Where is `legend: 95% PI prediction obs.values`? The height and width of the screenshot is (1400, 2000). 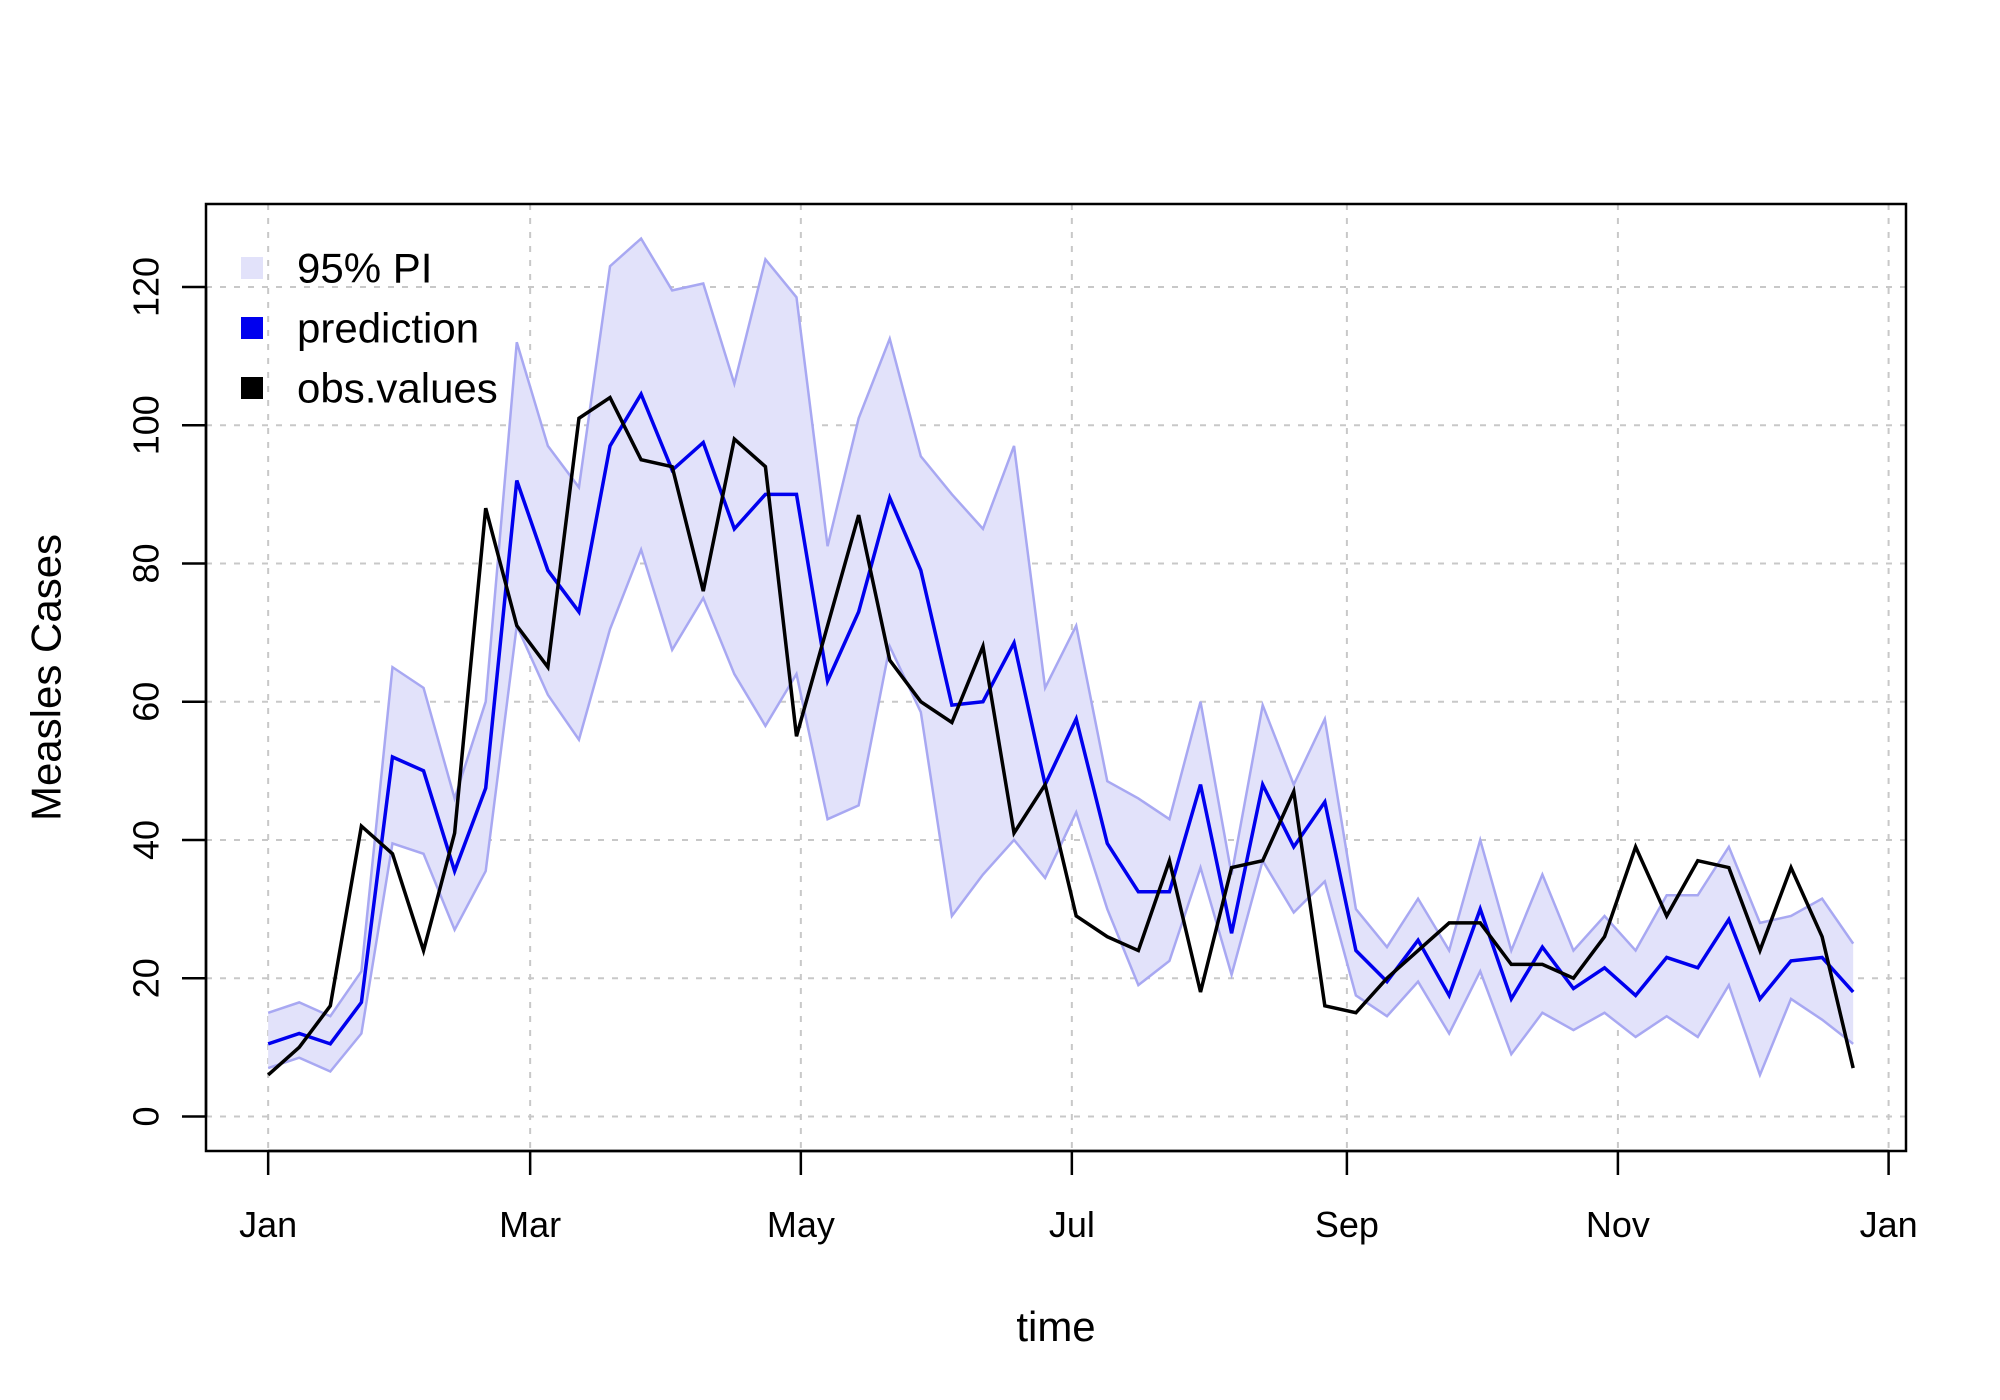 legend: 95% PI prediction obs.values is located at coordinates (369, 328).